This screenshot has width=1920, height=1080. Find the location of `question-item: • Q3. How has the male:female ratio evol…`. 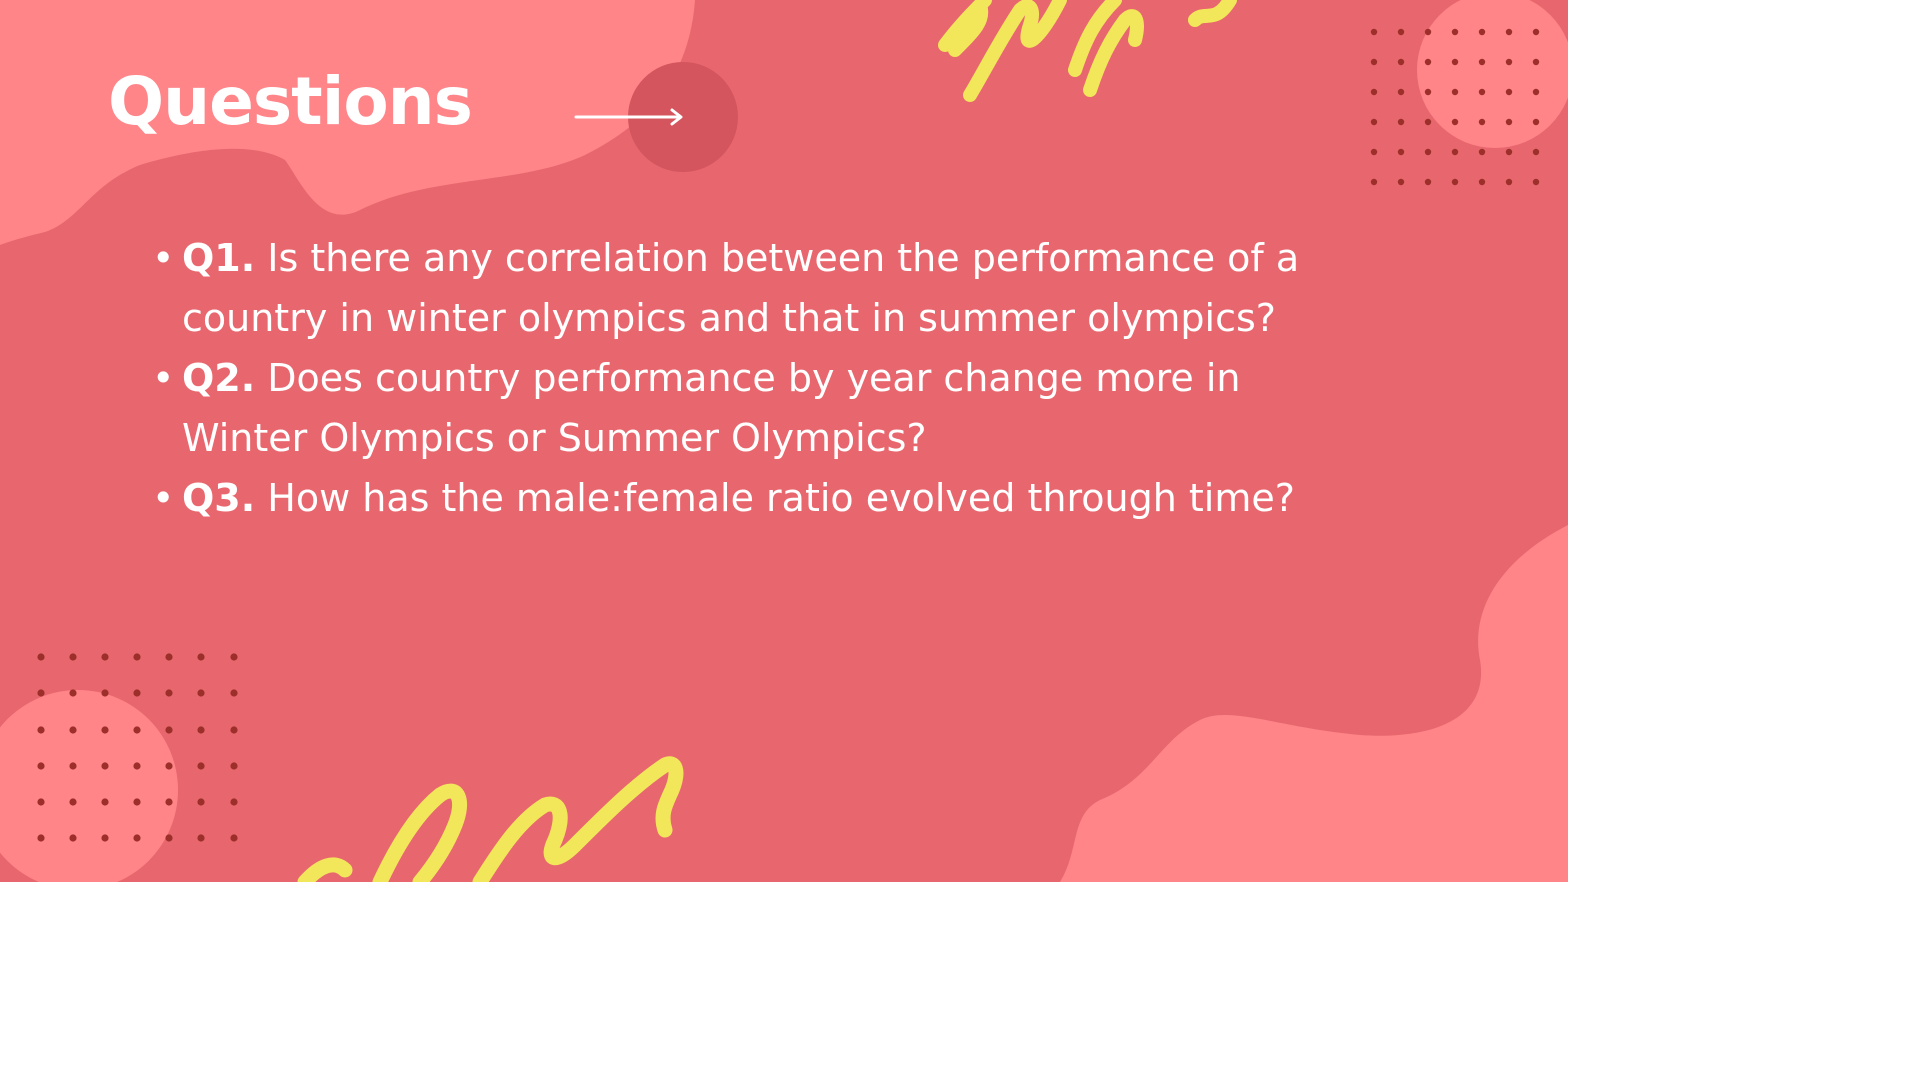

question-item: • Q3. How has the male:female ratio evol… is located at coordinates (752, 498).